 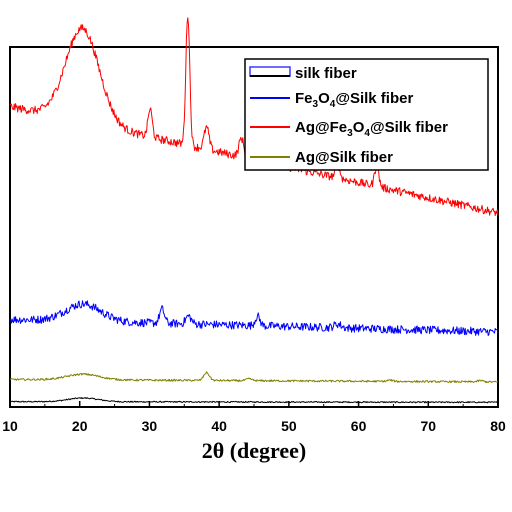 I want to click on legend-box, so click(x=366, y=114).